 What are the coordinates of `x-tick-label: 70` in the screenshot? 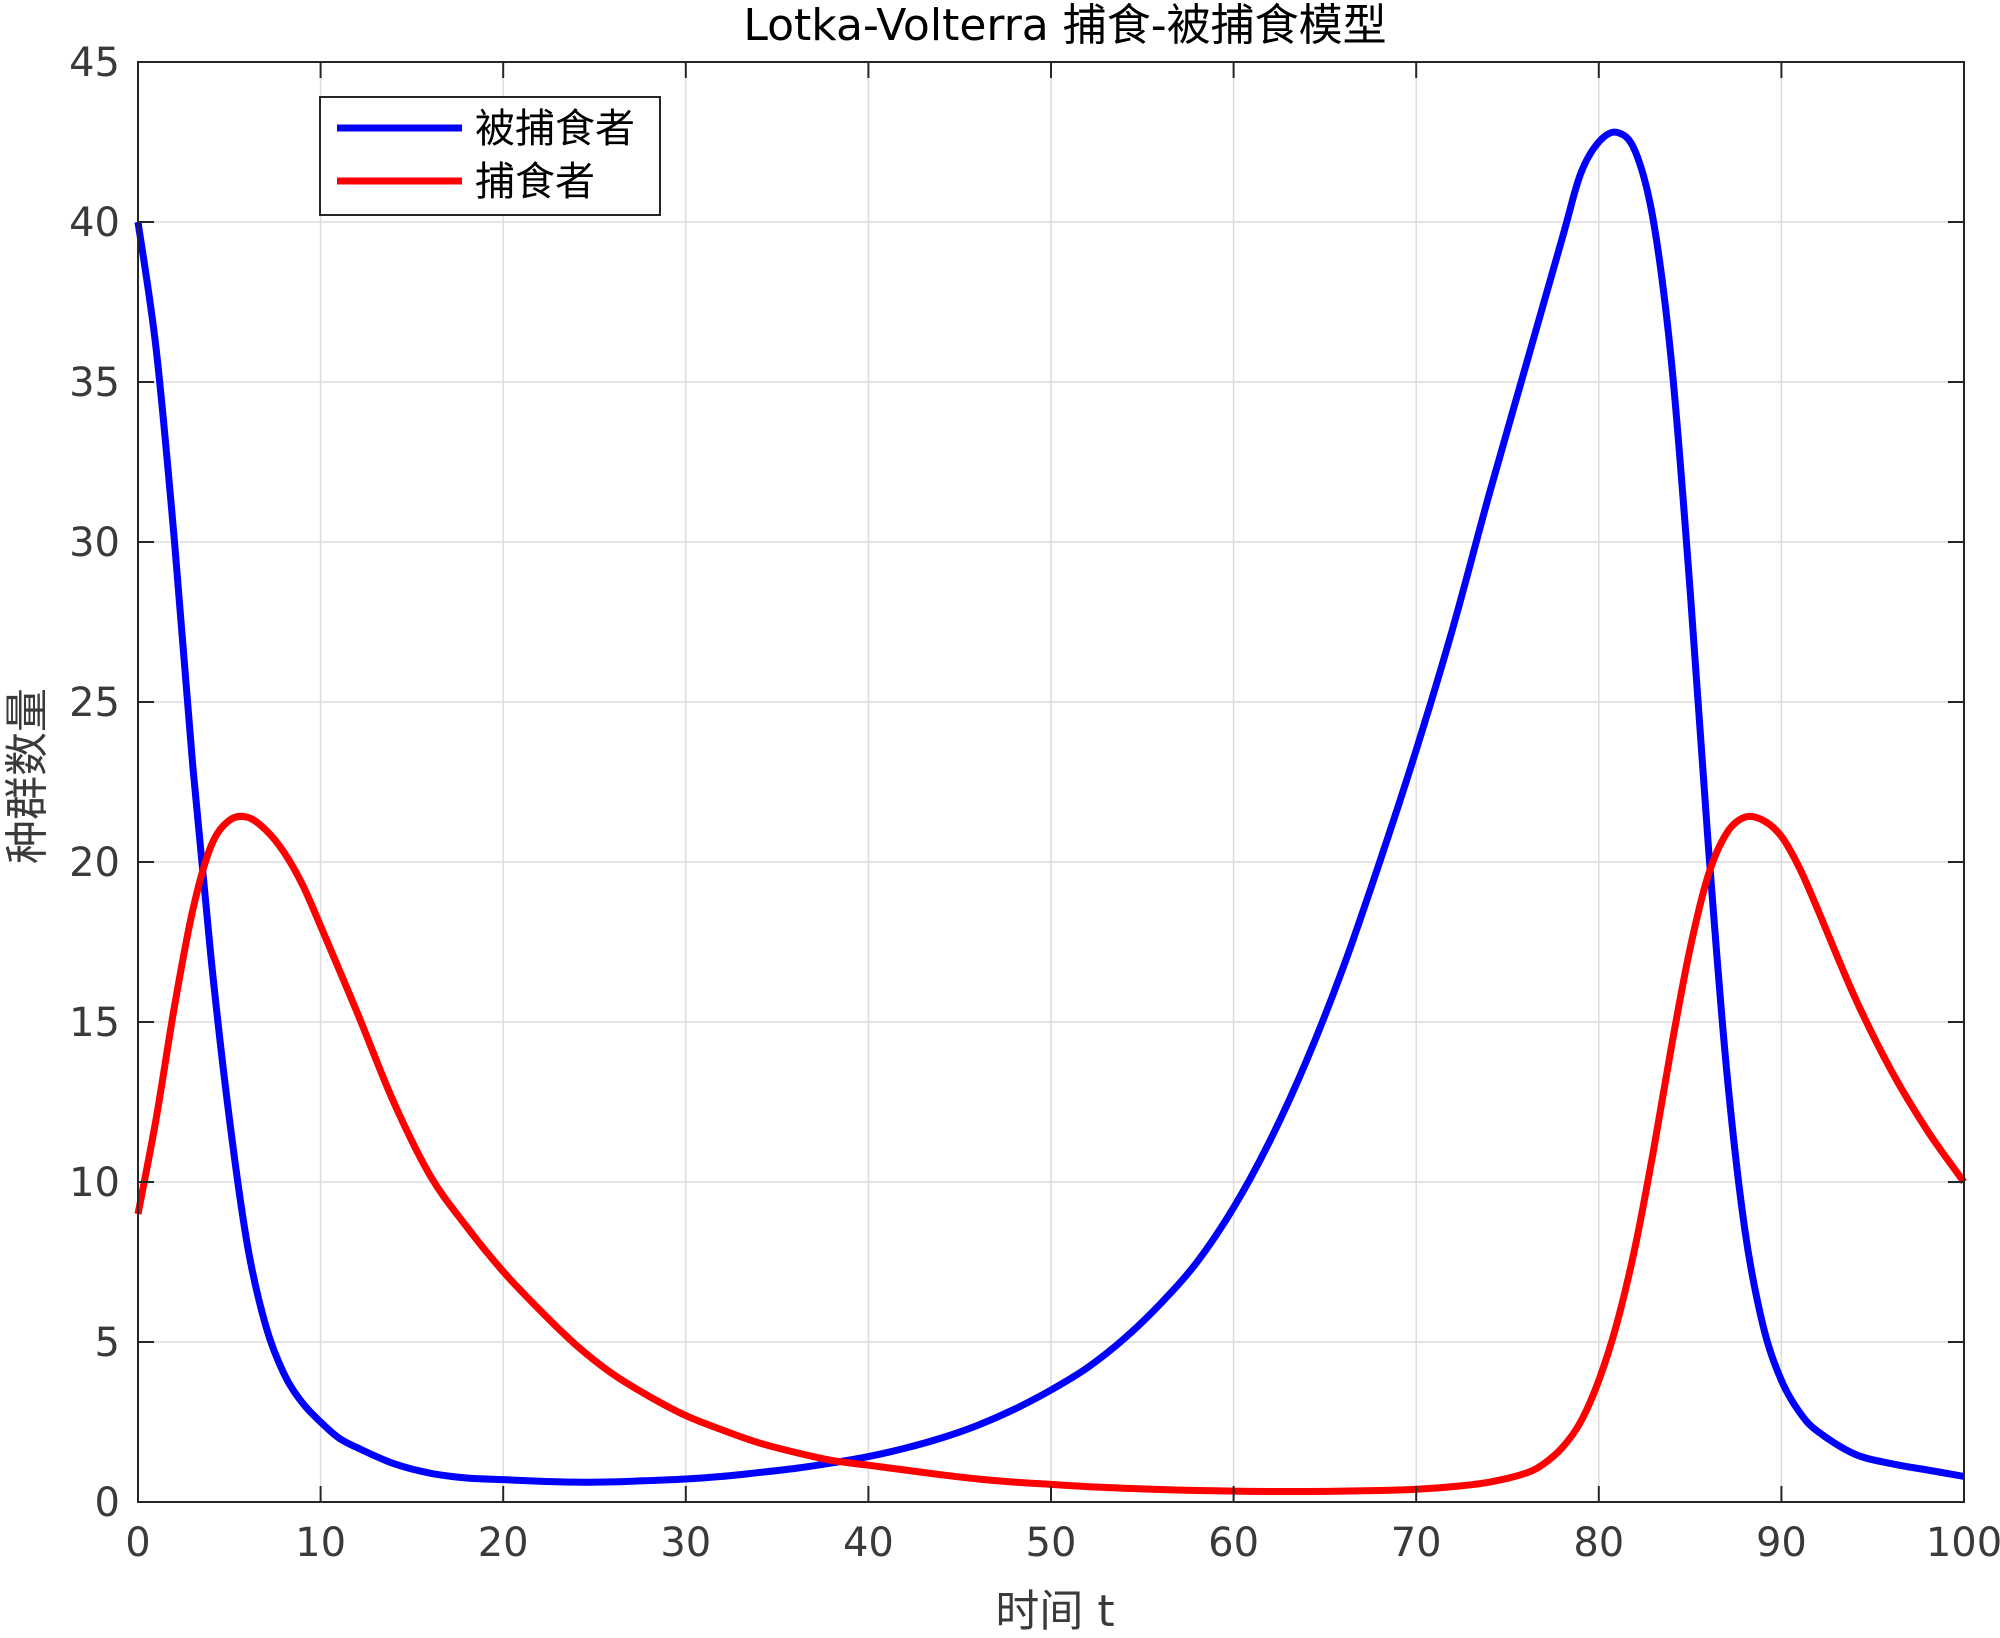 It's located at (1416, 1543).